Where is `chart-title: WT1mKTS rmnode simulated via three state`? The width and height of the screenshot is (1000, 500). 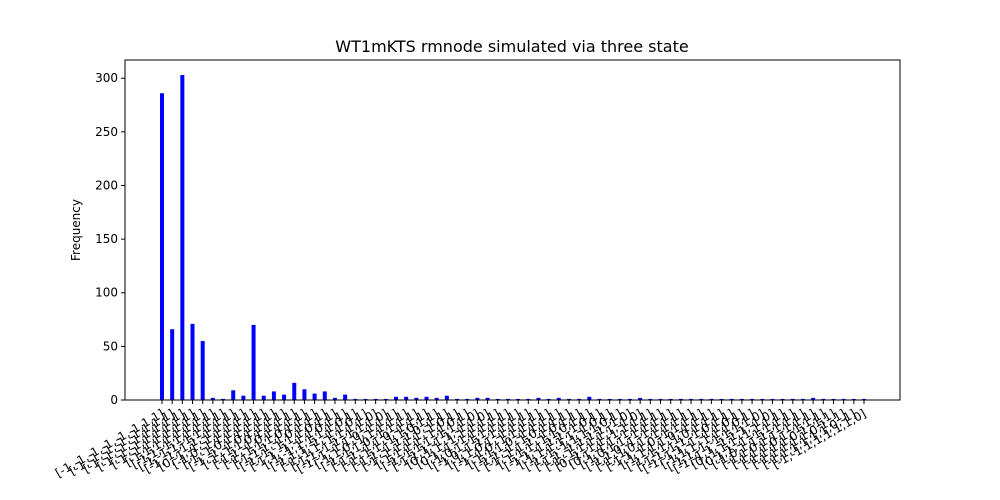 chart-title: WT1mKTS rmnode simulated via three state is located at coordinates (511, 46).